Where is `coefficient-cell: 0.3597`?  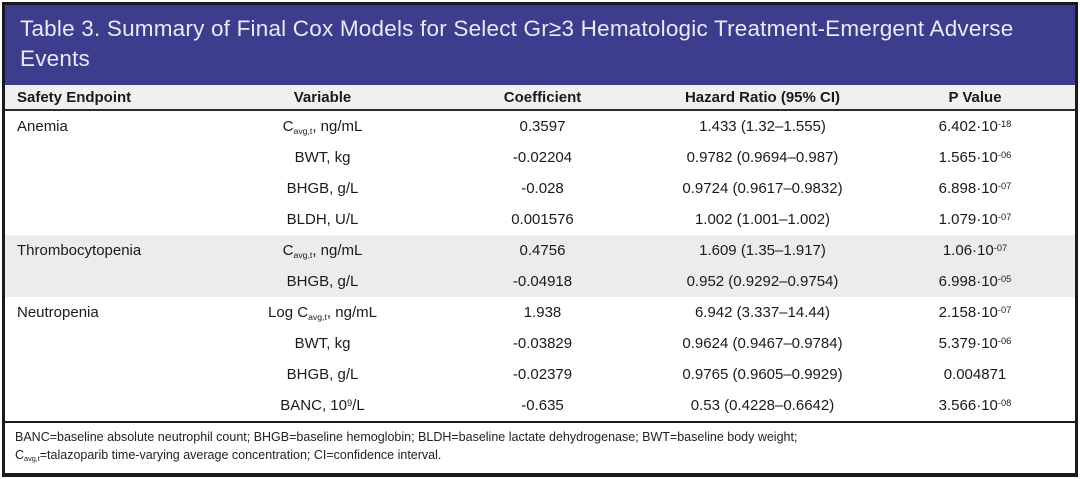 coefficient-cell: 0.3597 is located at coordinates (542, 126).